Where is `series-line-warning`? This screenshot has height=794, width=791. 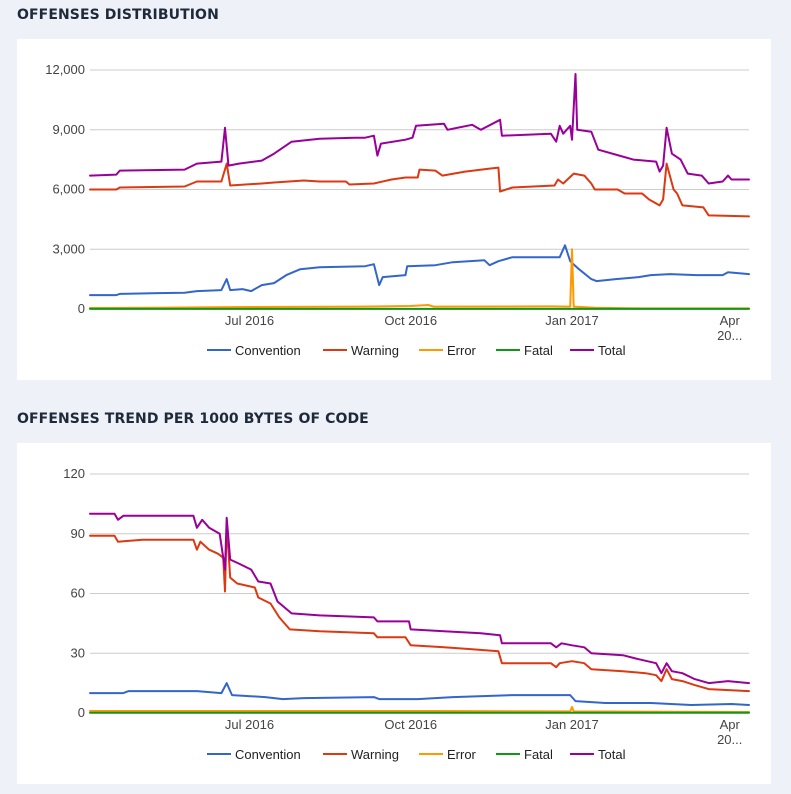
series-line-warning is located at coordinates (419, 190).